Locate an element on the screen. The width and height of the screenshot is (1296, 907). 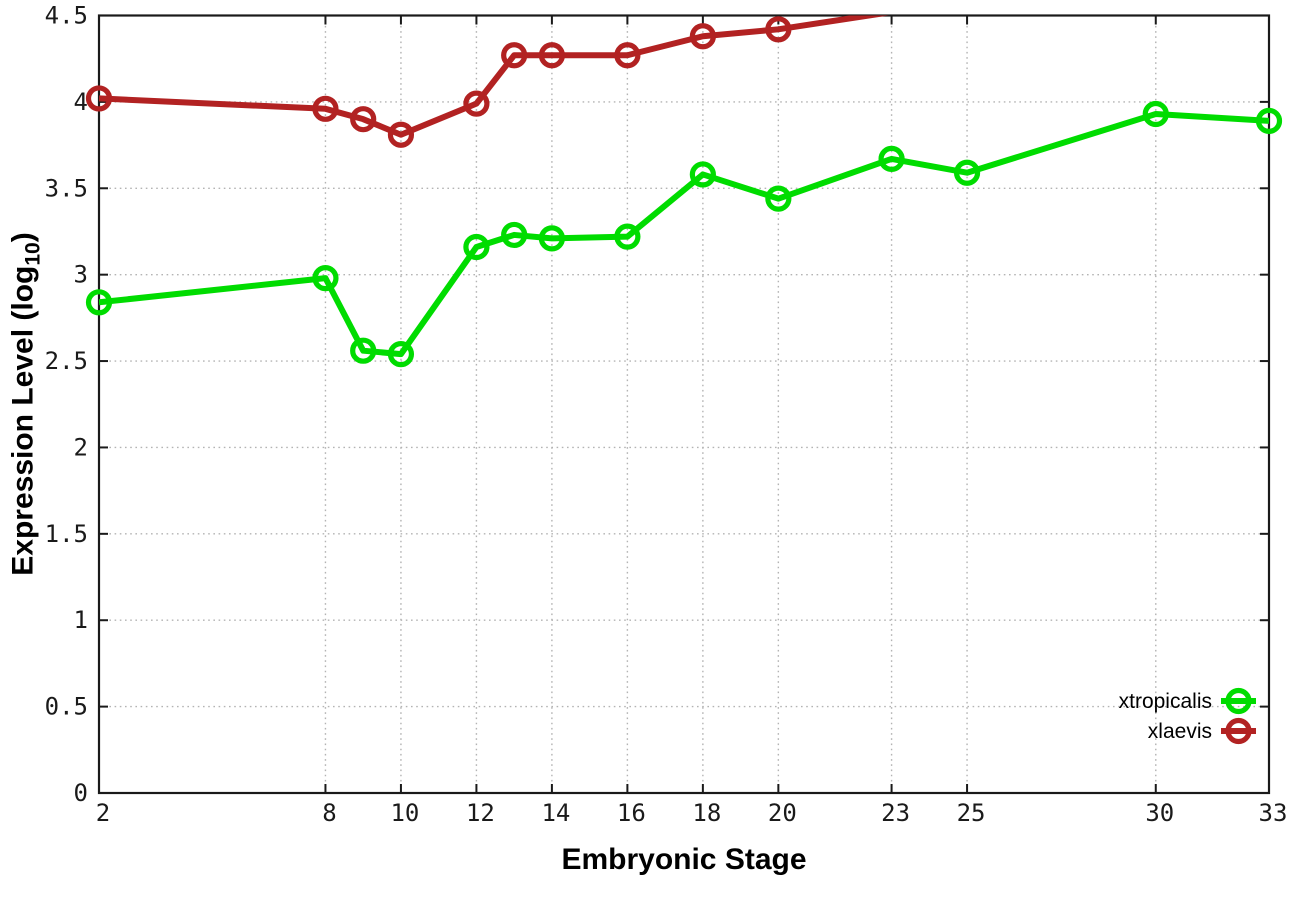
series-line-xlaevis is located at coordinates (494, 76).